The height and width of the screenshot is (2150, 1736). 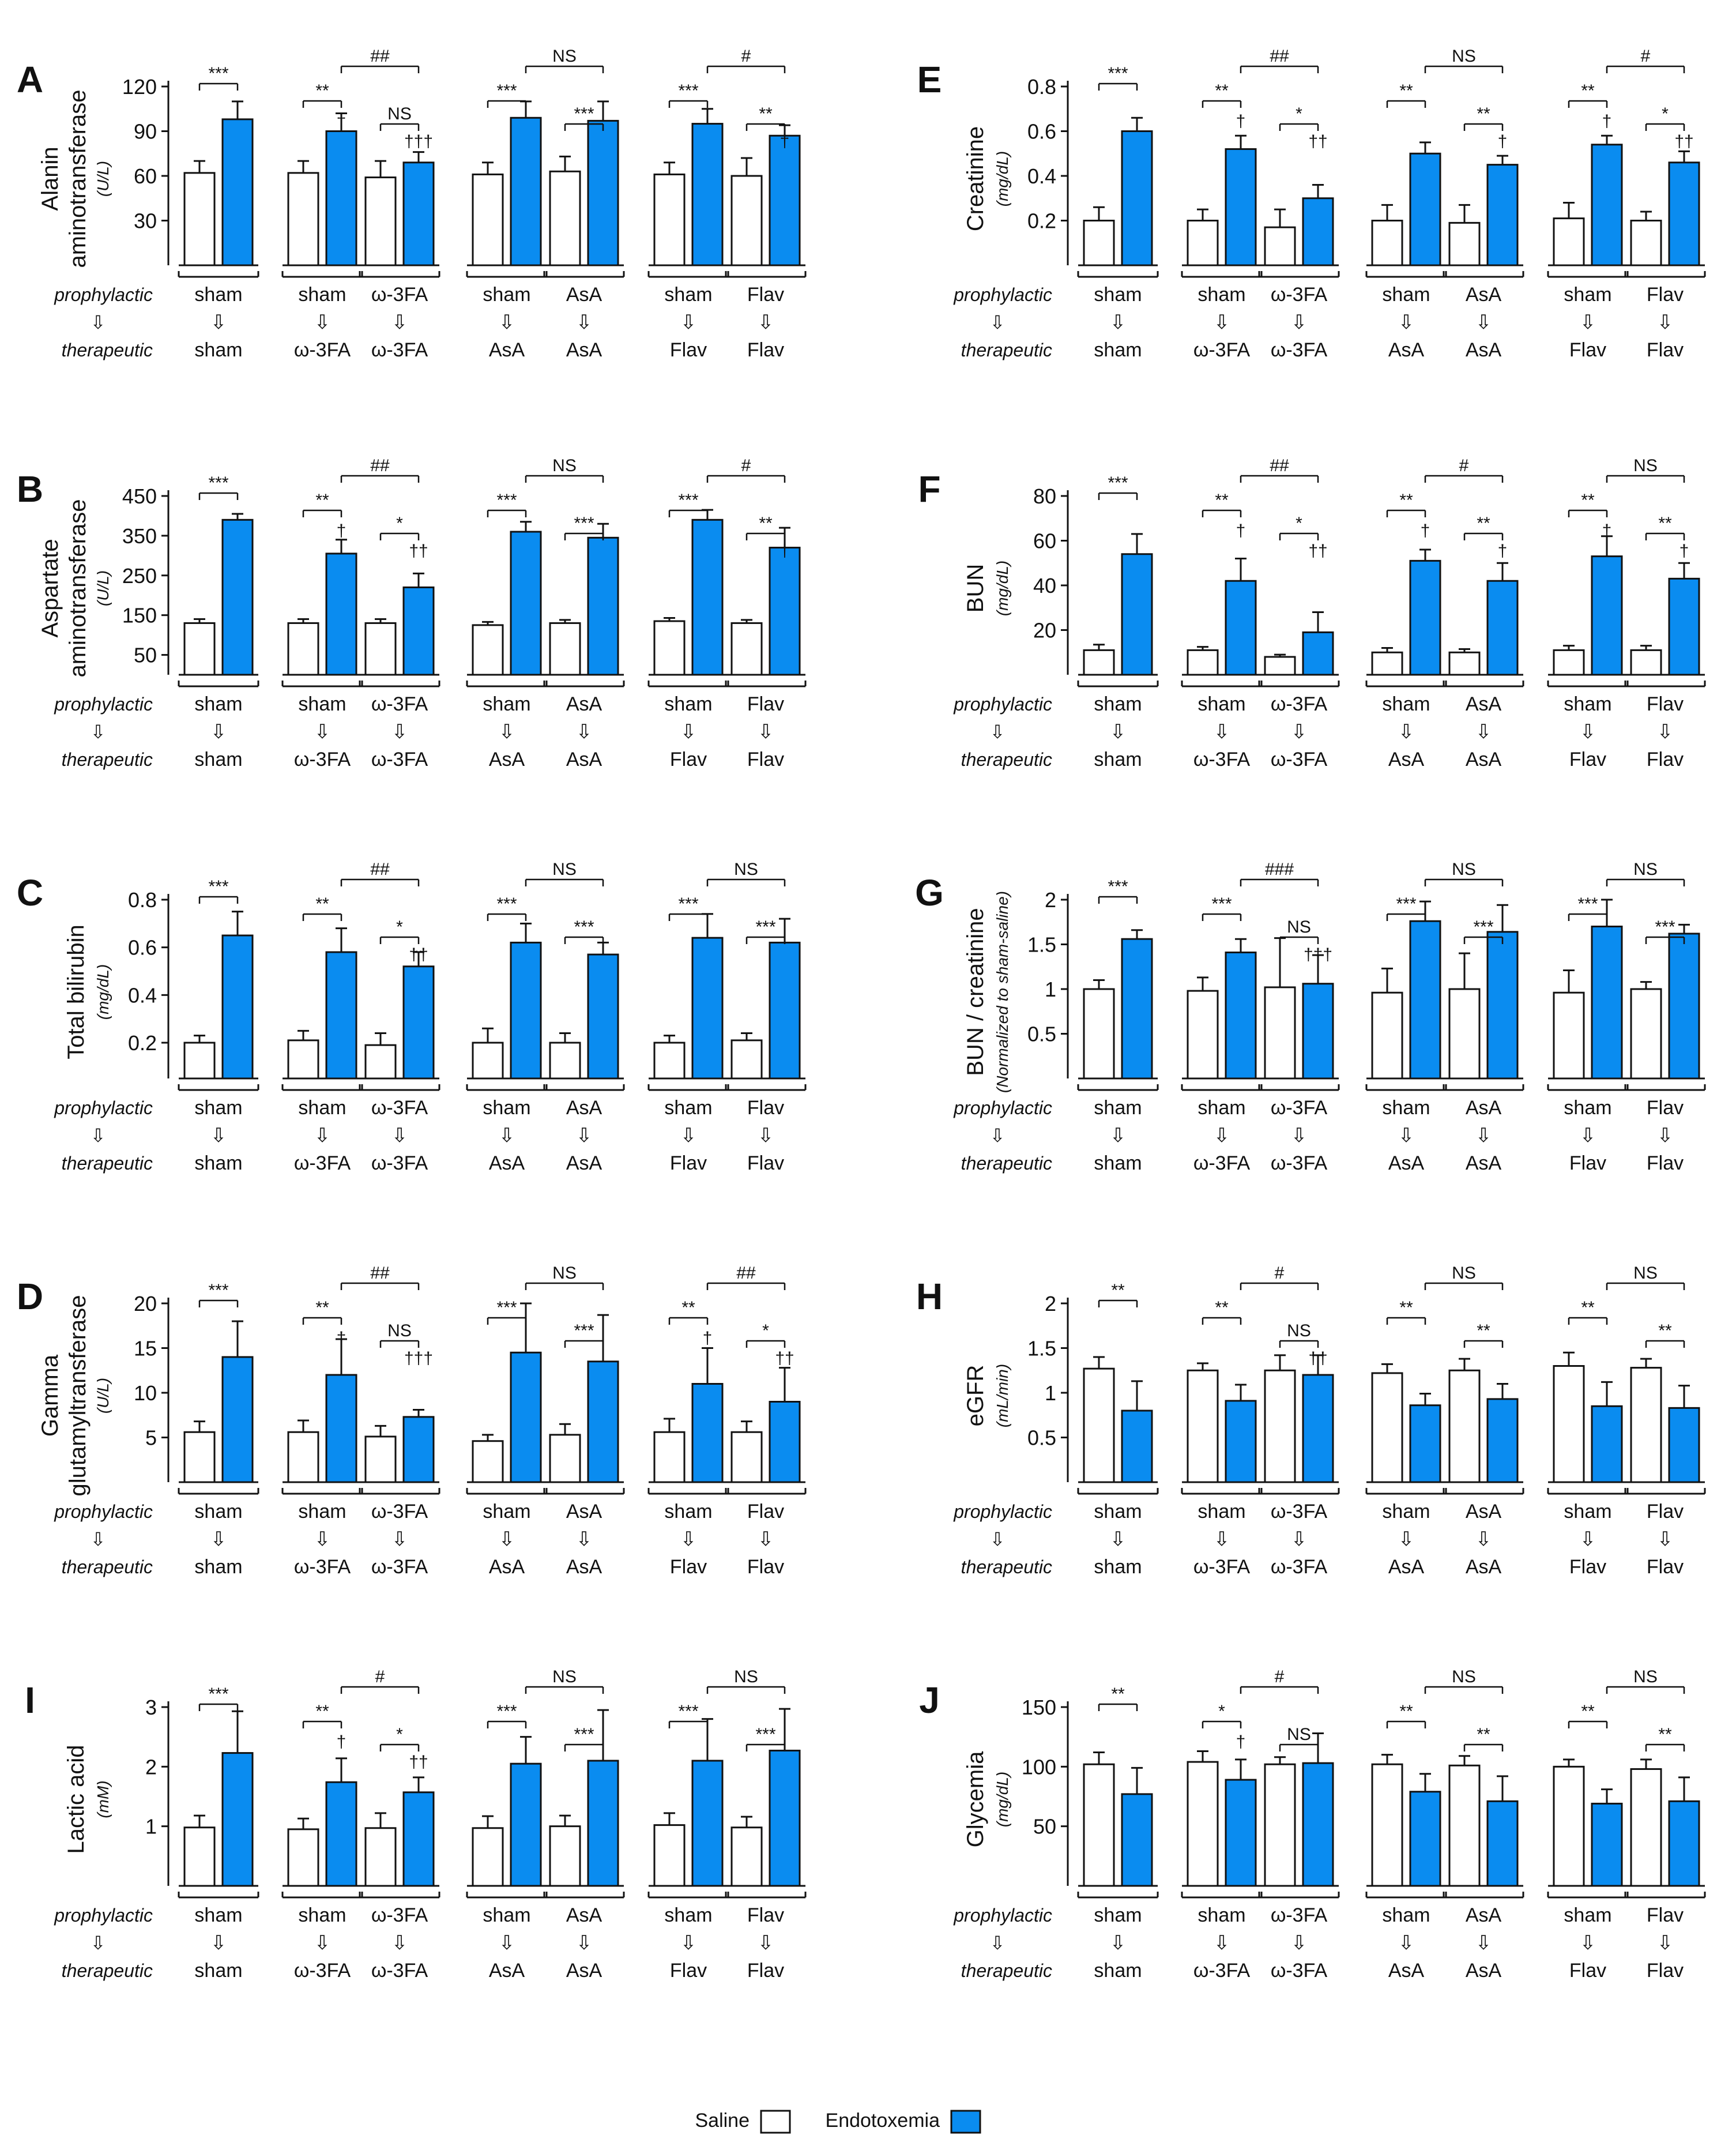 I want to click on group-prophylactic: Flav, so click(x=765, y=1512).